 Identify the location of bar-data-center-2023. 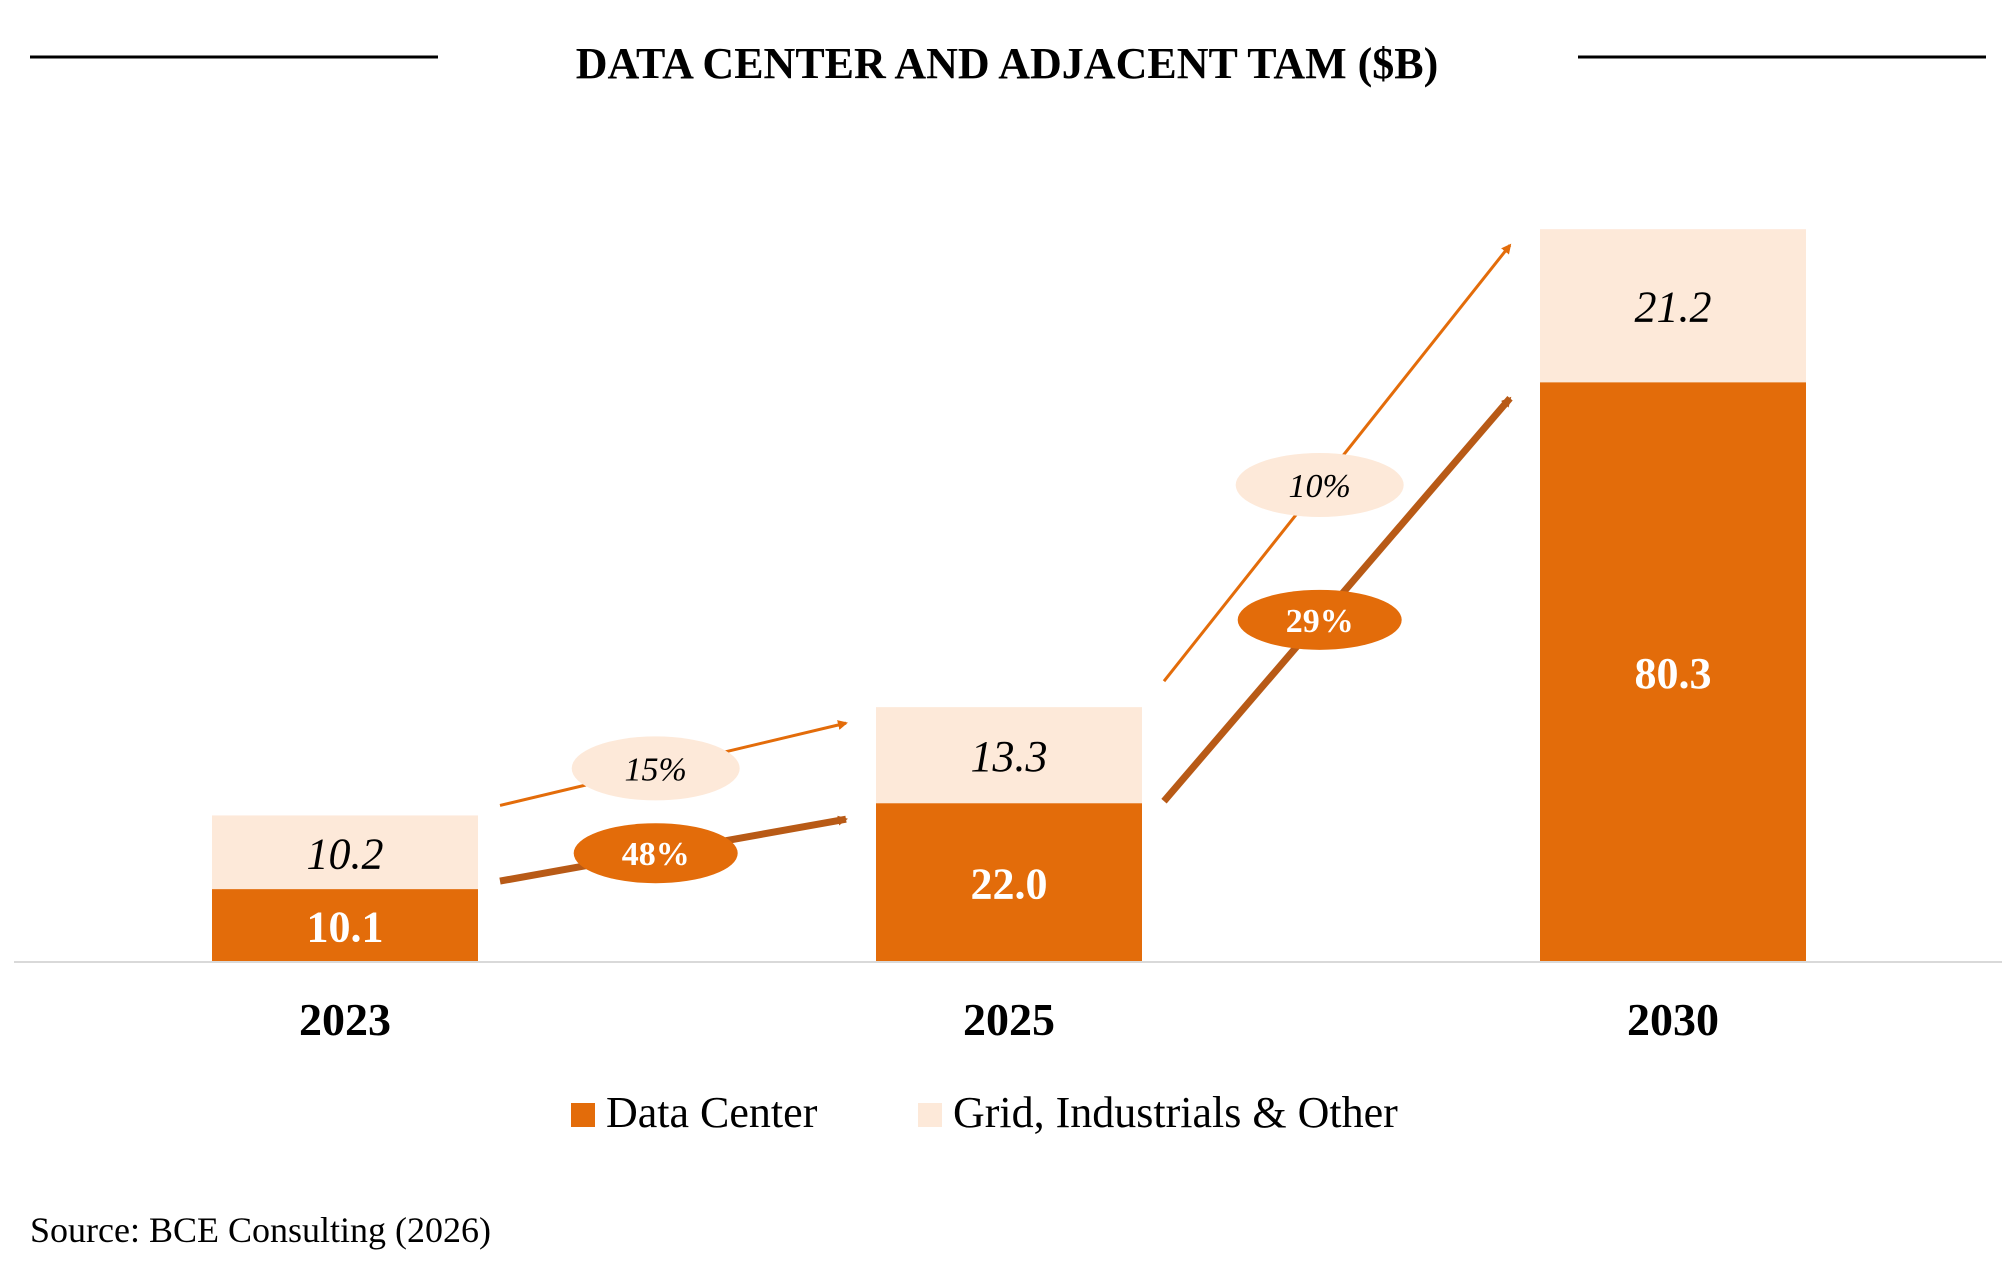
(345, 925).